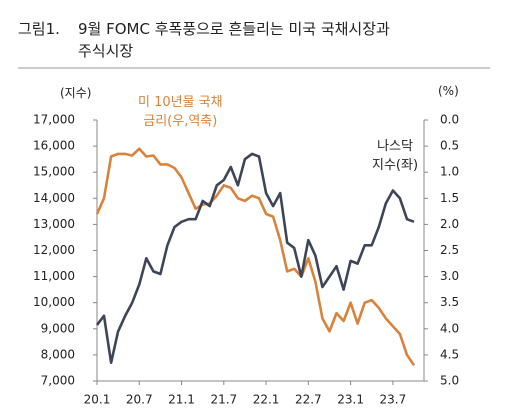  I want to click on y2-tick-label: 2.5, so click(449, 250).